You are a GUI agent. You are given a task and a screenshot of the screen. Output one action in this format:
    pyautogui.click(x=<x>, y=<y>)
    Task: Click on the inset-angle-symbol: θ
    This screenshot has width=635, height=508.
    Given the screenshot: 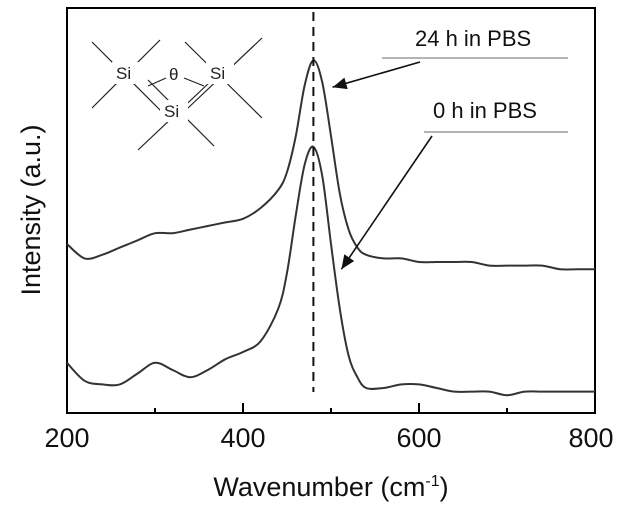 What is the action you would take?
    pyautogui.click(x=173, y=74)
    